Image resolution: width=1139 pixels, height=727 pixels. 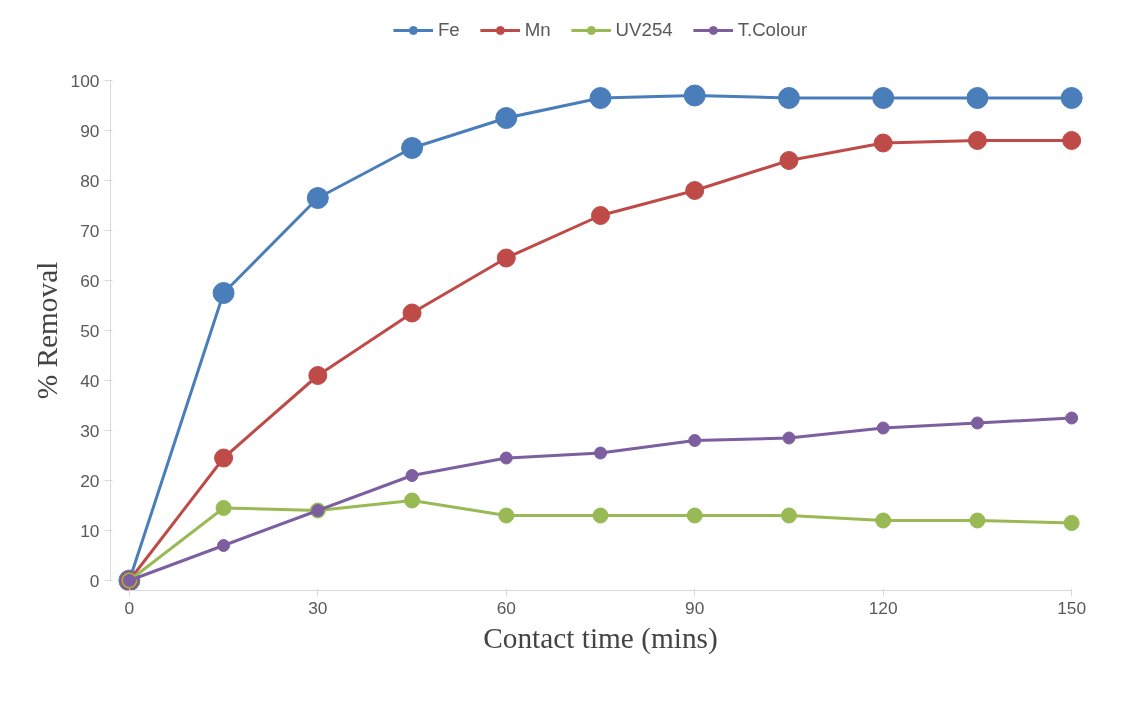 I want to click on y-tick-label: 20, so click(x=90, y=480).